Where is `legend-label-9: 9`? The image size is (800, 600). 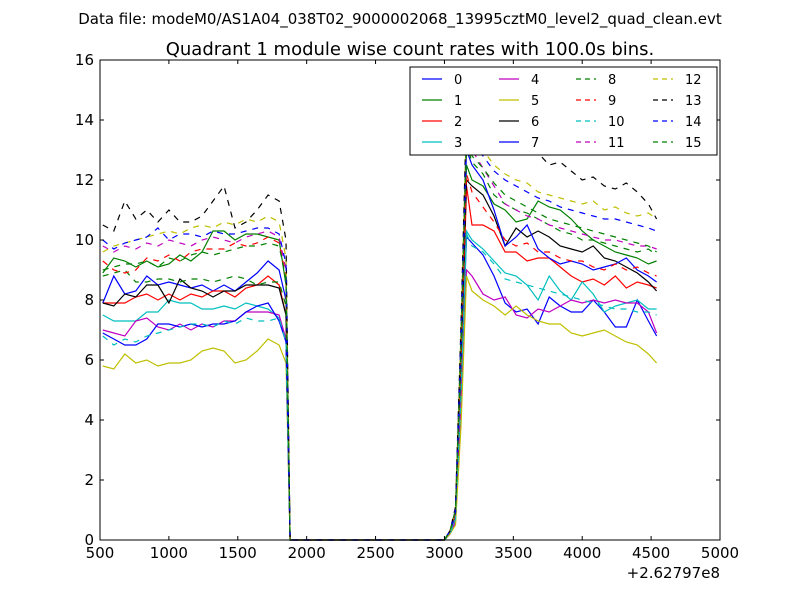 legend-label-9: 9 is located at coordinates (612, 101).